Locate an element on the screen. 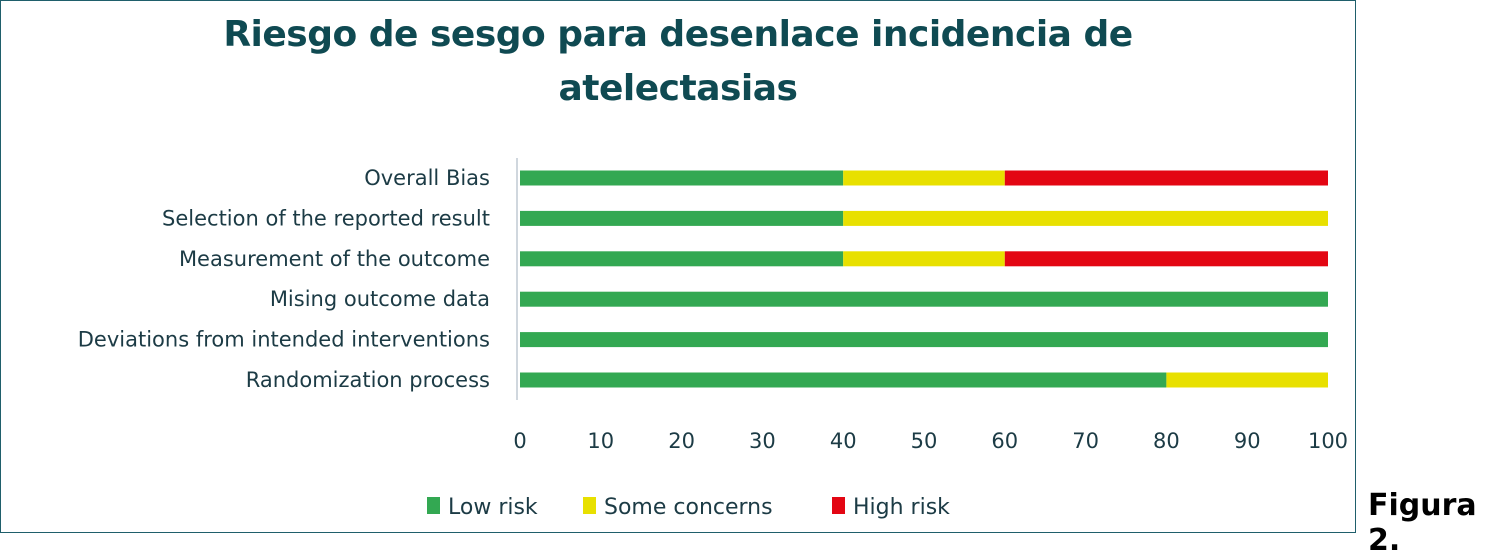  x-tick-label: 50 is located at coordinates (924, 441).